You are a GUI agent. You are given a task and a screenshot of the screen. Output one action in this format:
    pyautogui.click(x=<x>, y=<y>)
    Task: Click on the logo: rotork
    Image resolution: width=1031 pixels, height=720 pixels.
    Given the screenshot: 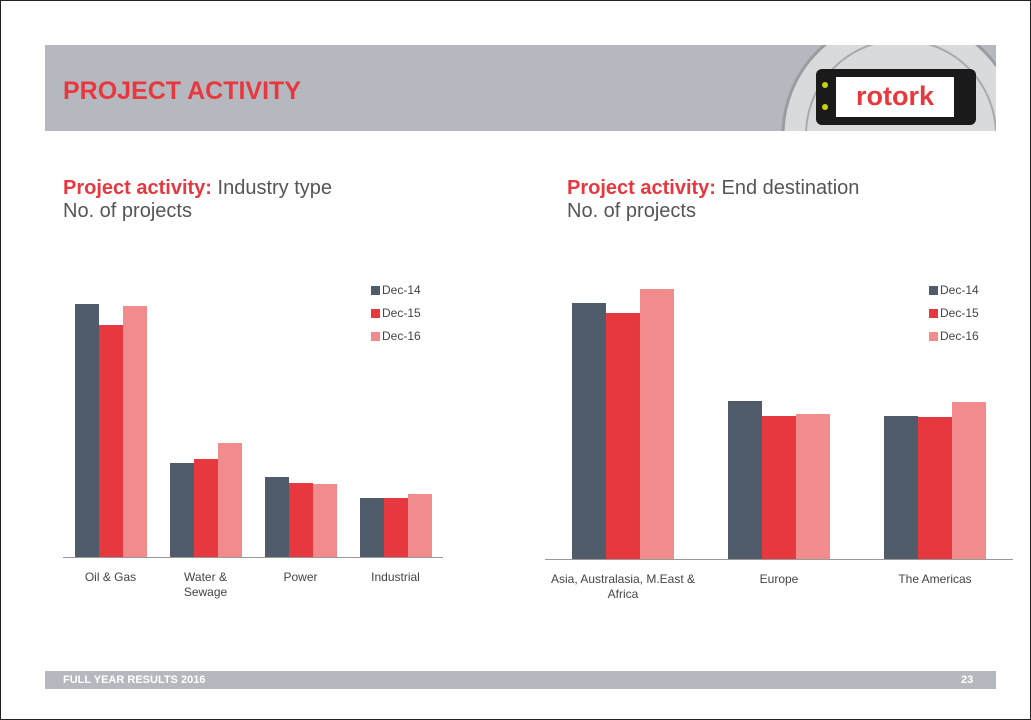 What is the action you would take?
    pyautogui.click(x=888, y=88)
    